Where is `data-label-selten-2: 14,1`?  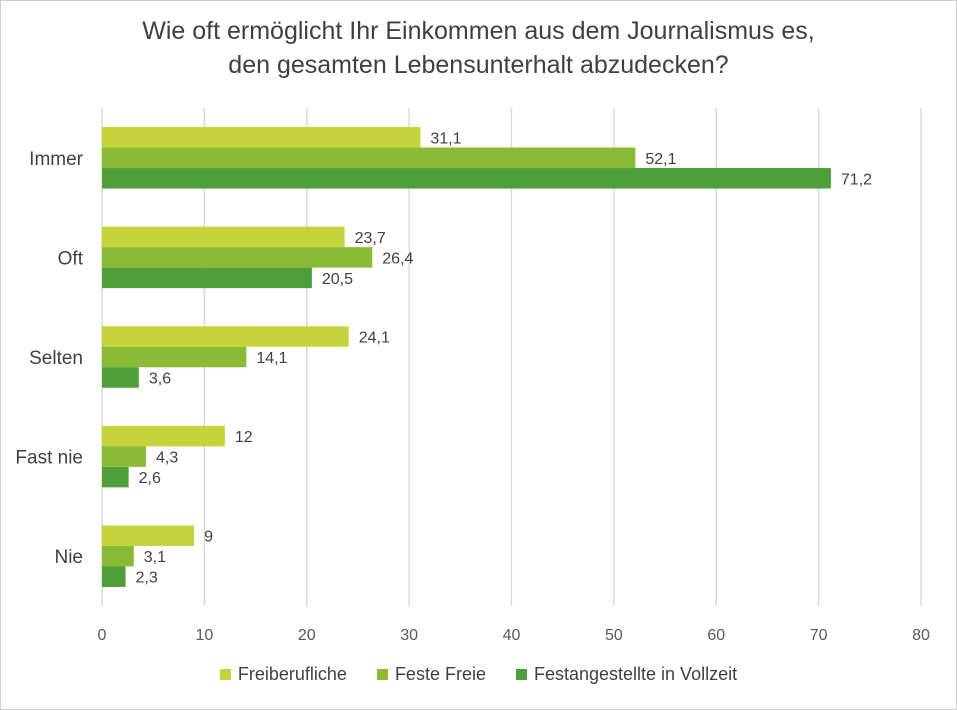
data-label-selten-2: 14,1 is located at coordinates (271, 358).